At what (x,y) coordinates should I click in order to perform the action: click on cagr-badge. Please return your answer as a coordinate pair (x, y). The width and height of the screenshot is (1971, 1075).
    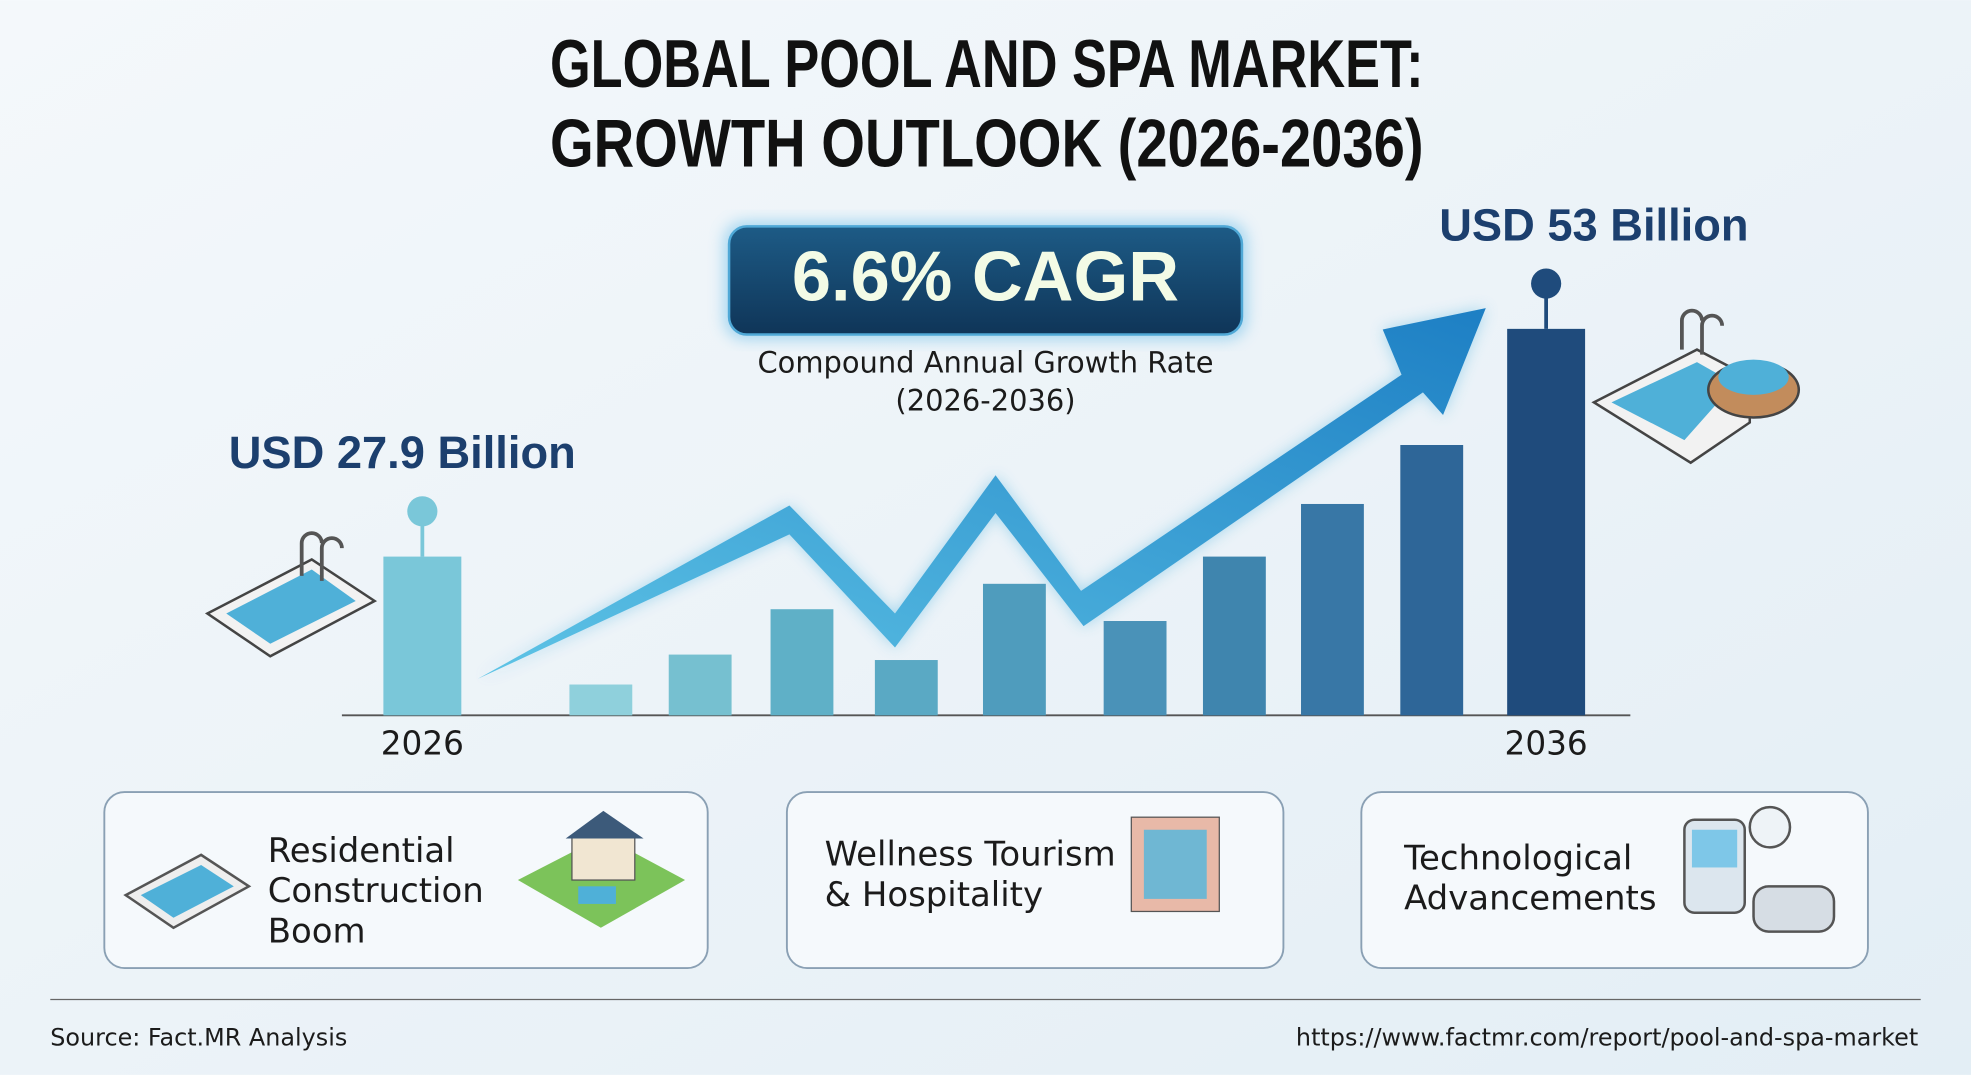
    Looking at the image, I should click on (985, 280).